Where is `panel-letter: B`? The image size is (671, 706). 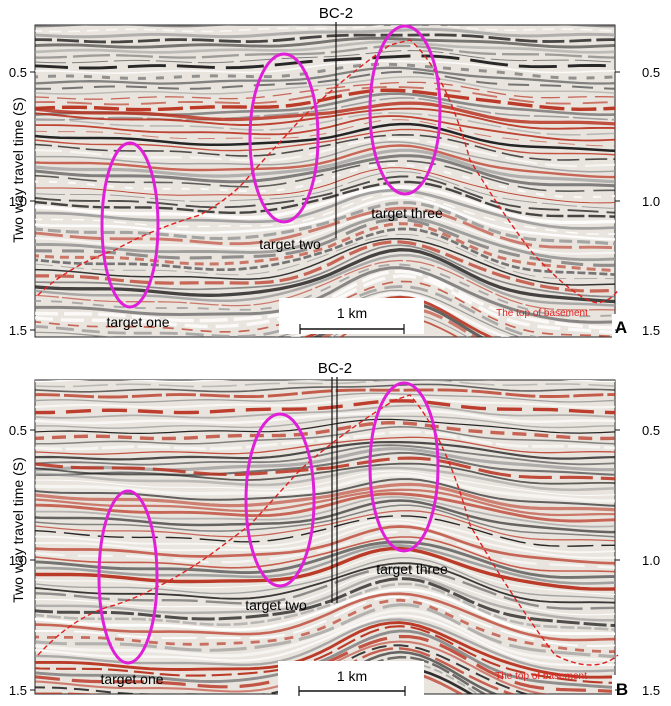 panel-letter: B is located at coordinates (622, 689).